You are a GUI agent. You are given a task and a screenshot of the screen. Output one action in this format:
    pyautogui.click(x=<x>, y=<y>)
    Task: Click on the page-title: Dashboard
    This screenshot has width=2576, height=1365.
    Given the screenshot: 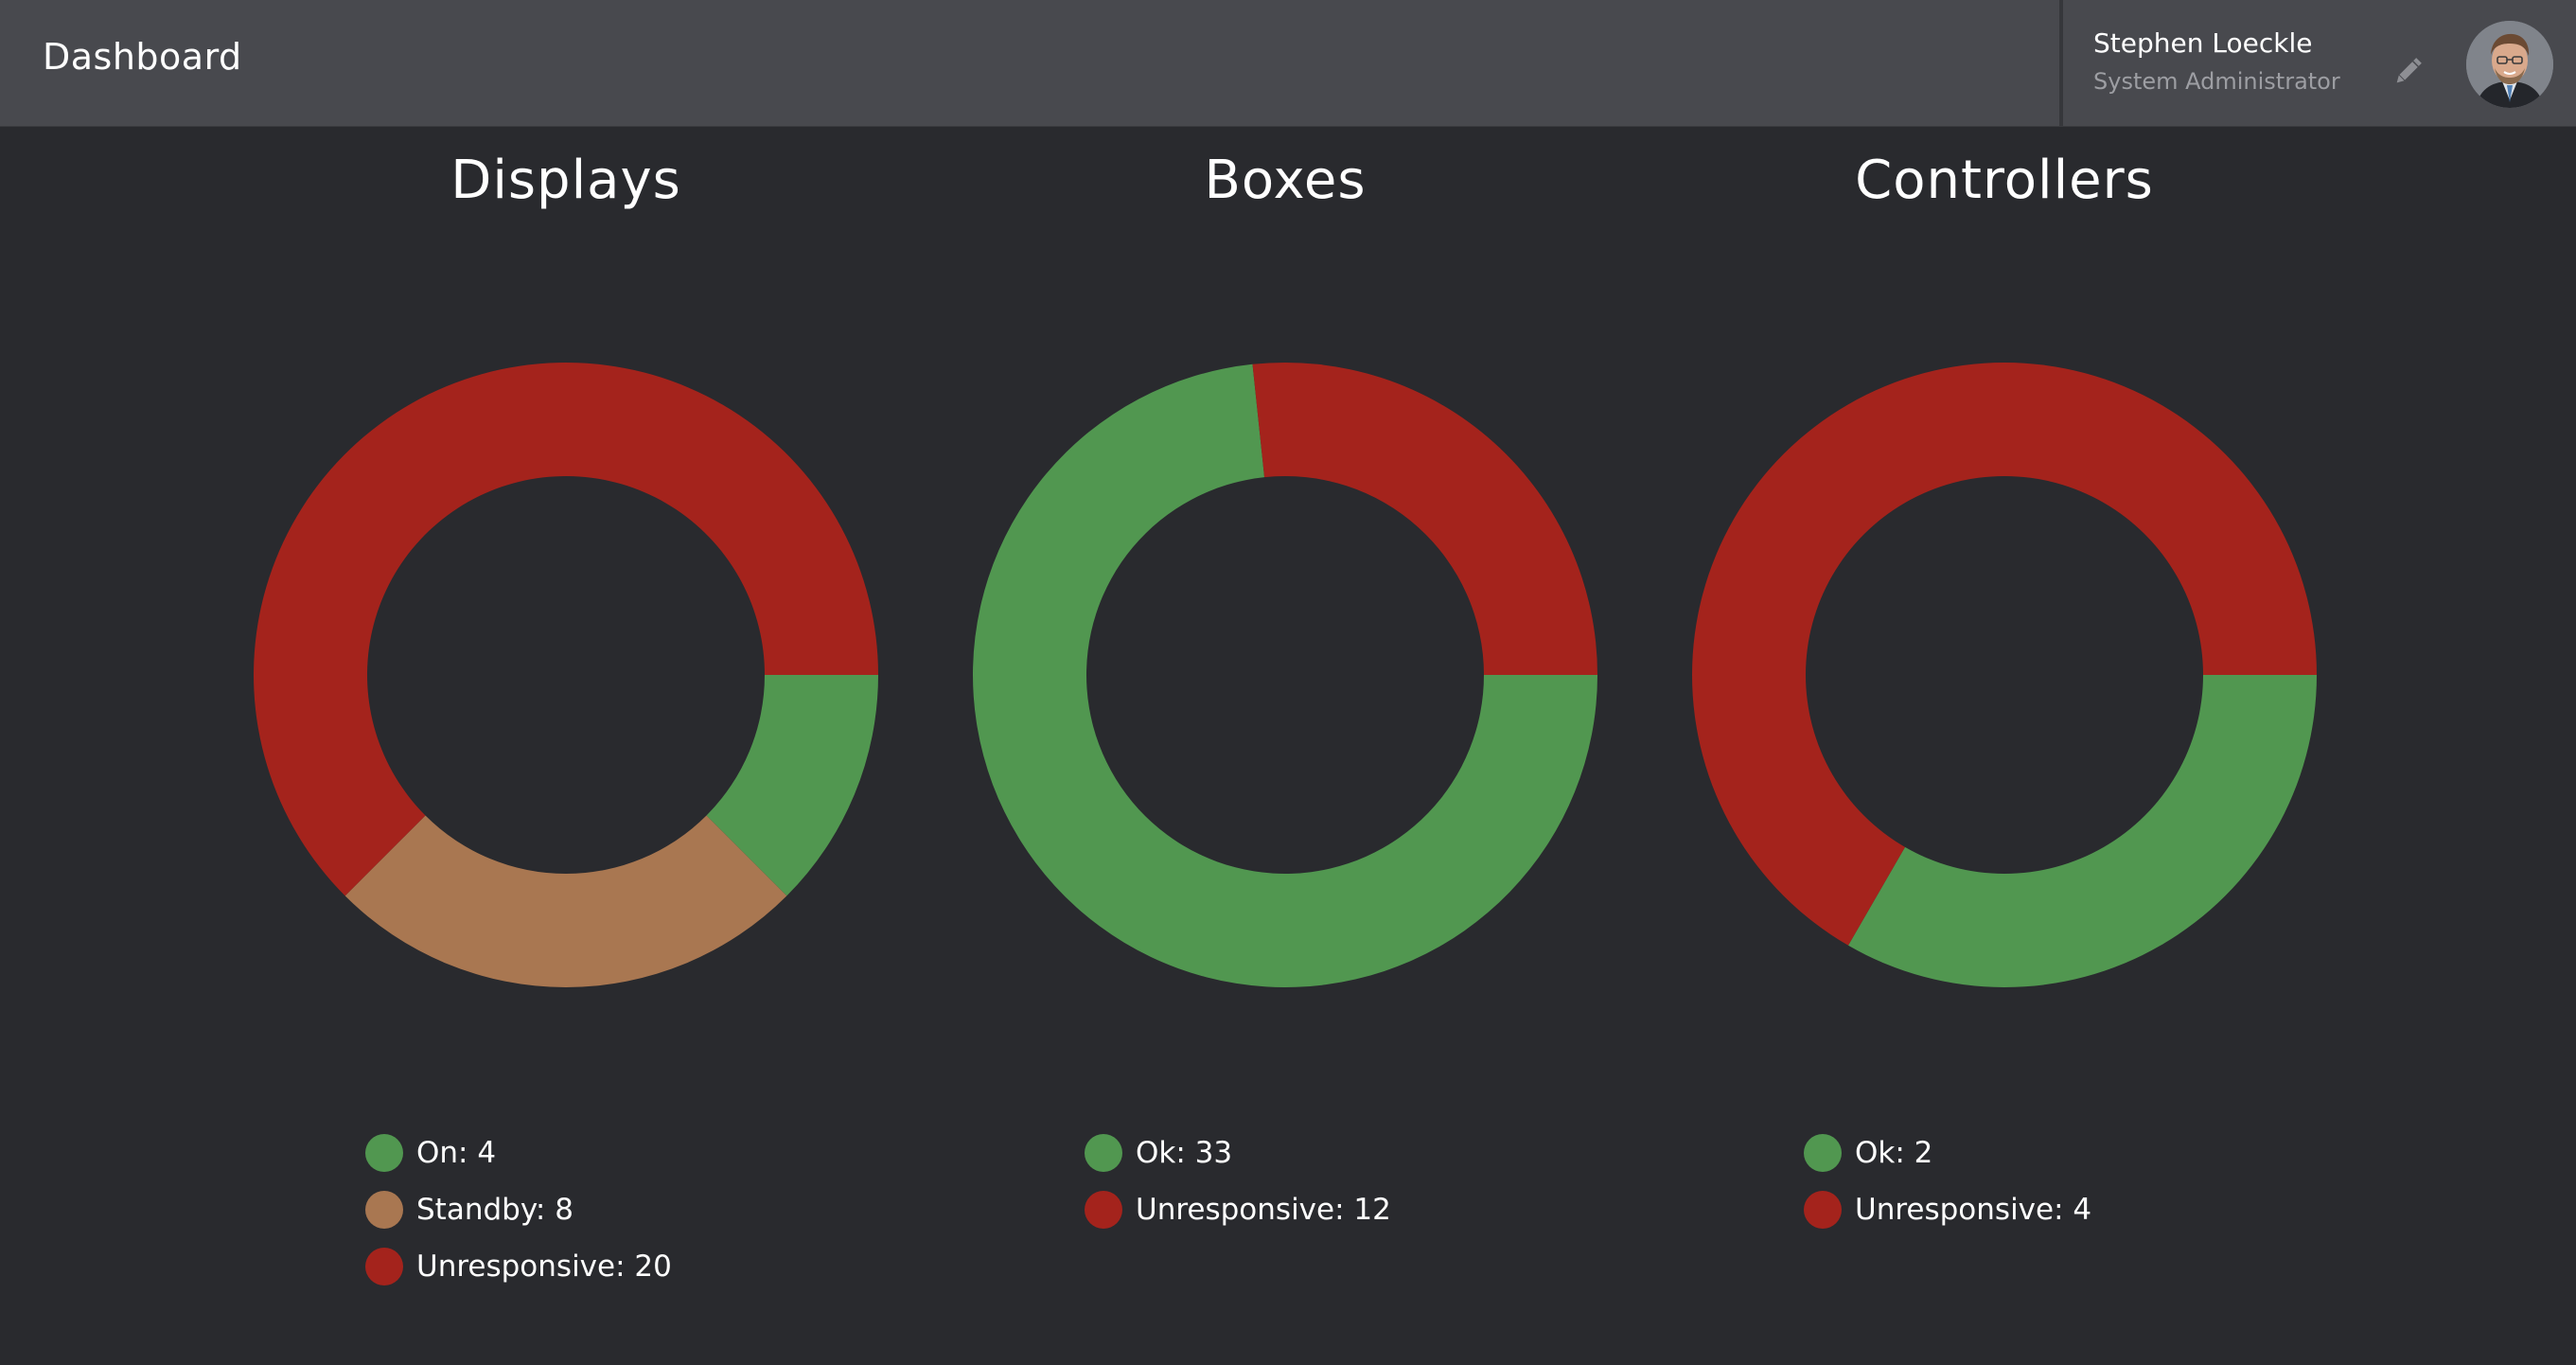 What is the action you would take?
    pyautogui.click(x=142, y=57)
    